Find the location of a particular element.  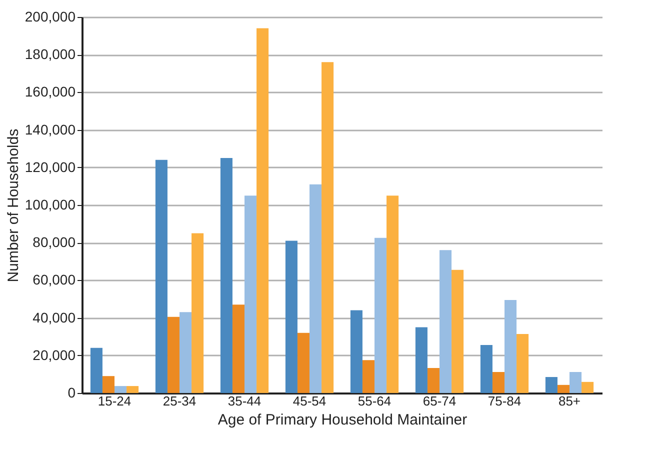

x-tick-label: 45-54 is located at coordinates (309, 401).